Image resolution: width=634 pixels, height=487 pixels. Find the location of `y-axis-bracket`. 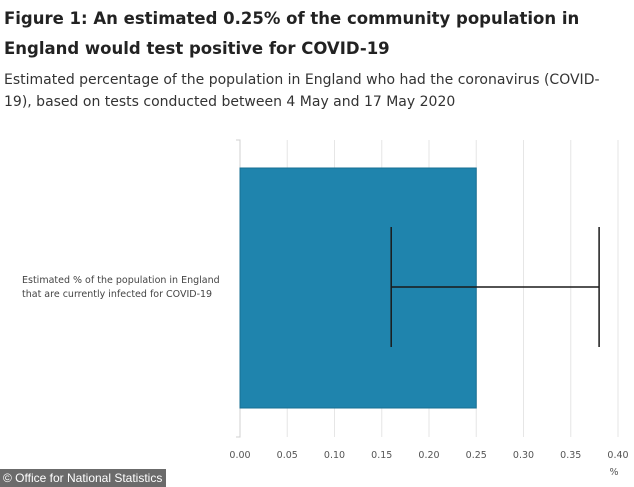

y-axis-bracket is located at coordinates (238, 288).